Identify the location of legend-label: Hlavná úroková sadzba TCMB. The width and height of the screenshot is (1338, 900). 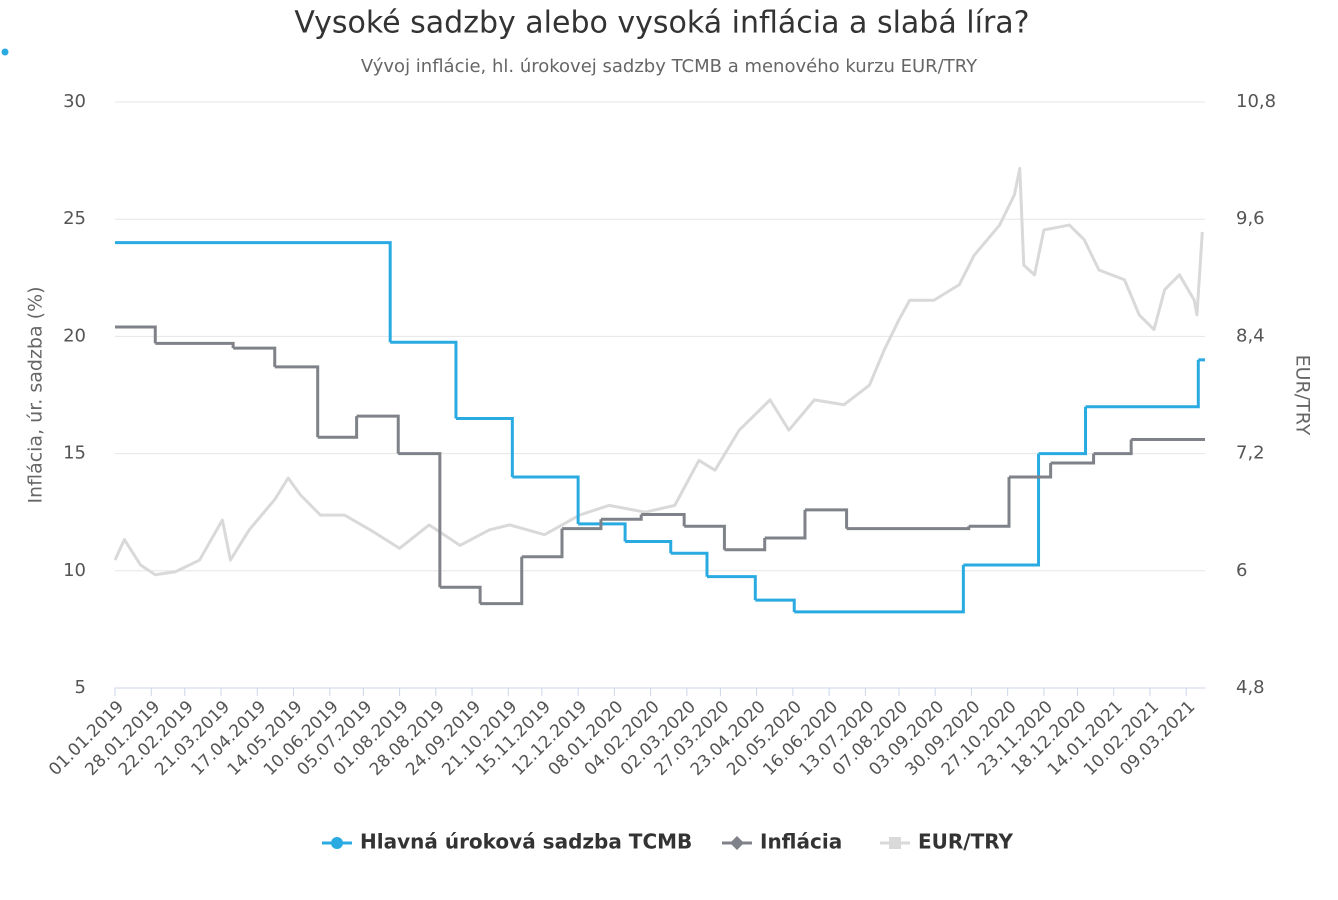
(526, 842).